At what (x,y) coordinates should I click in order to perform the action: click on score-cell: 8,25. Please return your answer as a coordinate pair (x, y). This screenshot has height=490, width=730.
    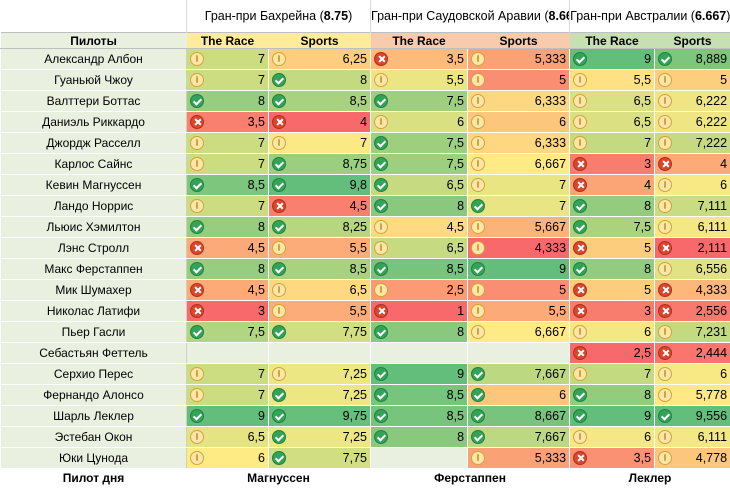
    Looking at the image, I should click on (319, 227).